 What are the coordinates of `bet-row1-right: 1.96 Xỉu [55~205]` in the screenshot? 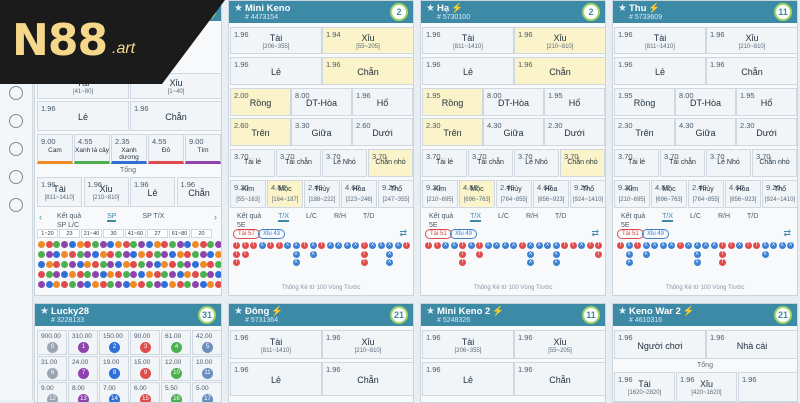 It's located at (559, 344).